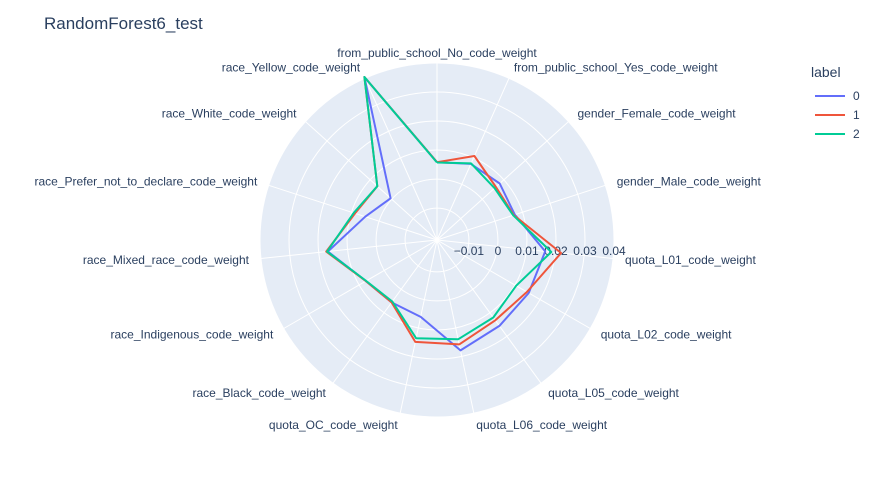  What do you see at coordinates (856, 114) in the screenshot?
I see `legend-label-1: 1` at bounding box center [856, 114].